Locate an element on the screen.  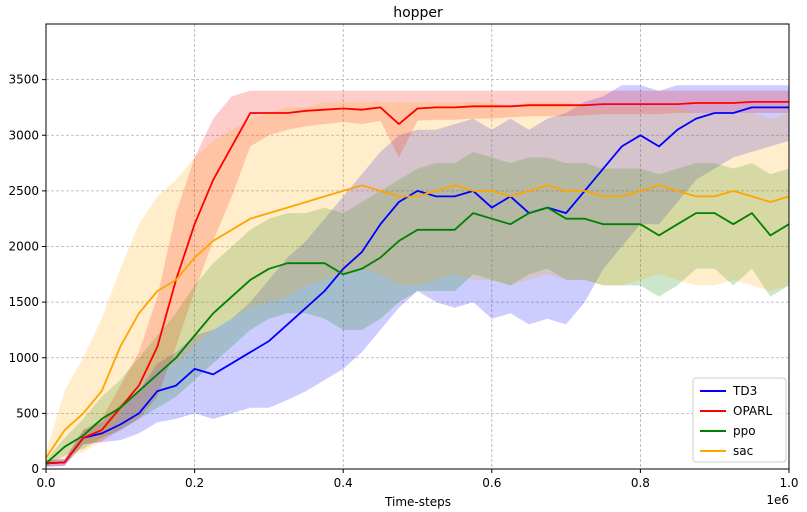
legend-label-td3: TD3 is located at coordinates (744, 391).